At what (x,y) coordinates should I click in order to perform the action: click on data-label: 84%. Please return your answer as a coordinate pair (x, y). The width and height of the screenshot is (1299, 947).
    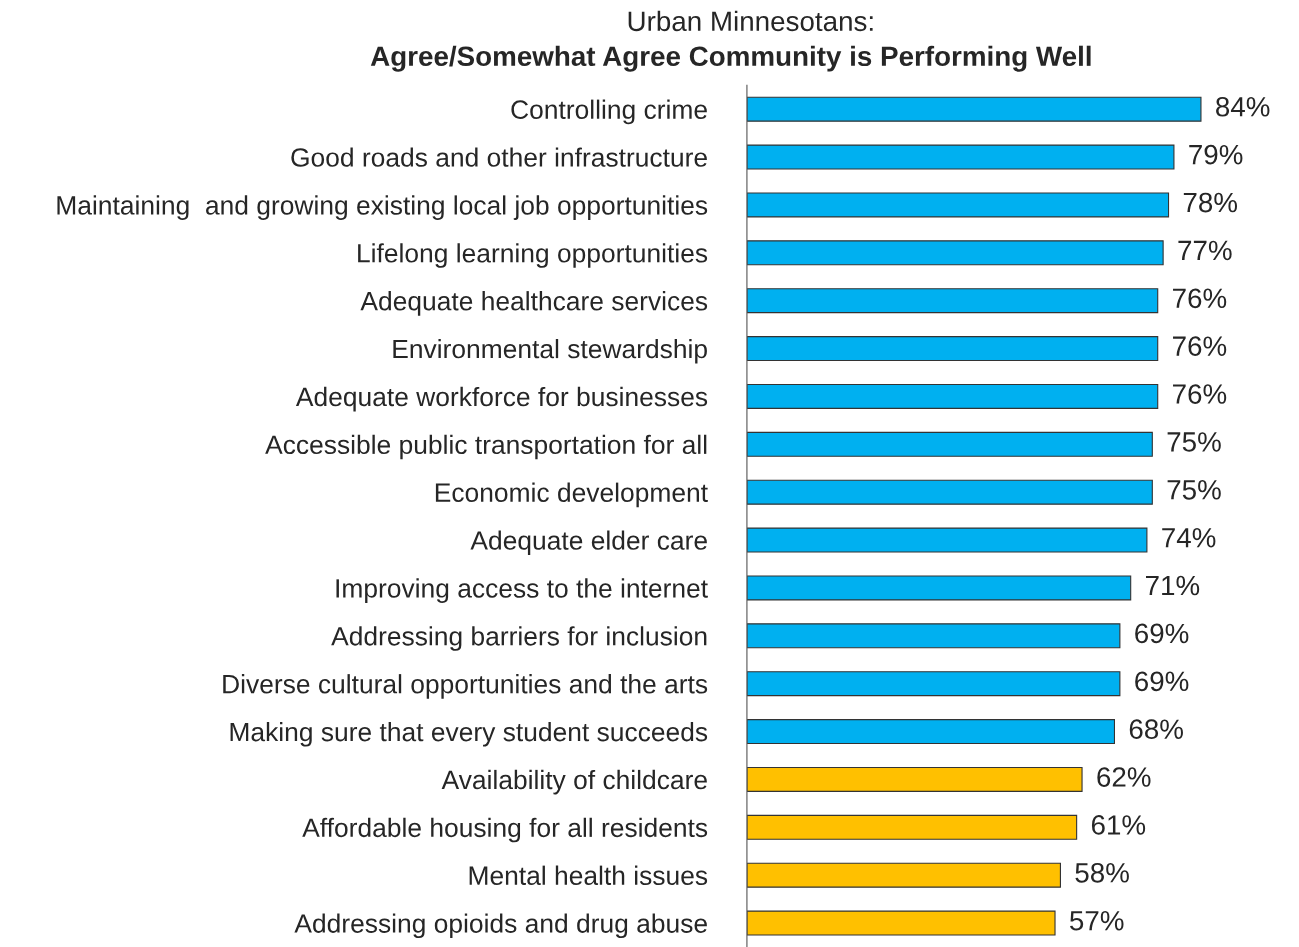
    Looking at the image, I should click on (1243, 106).